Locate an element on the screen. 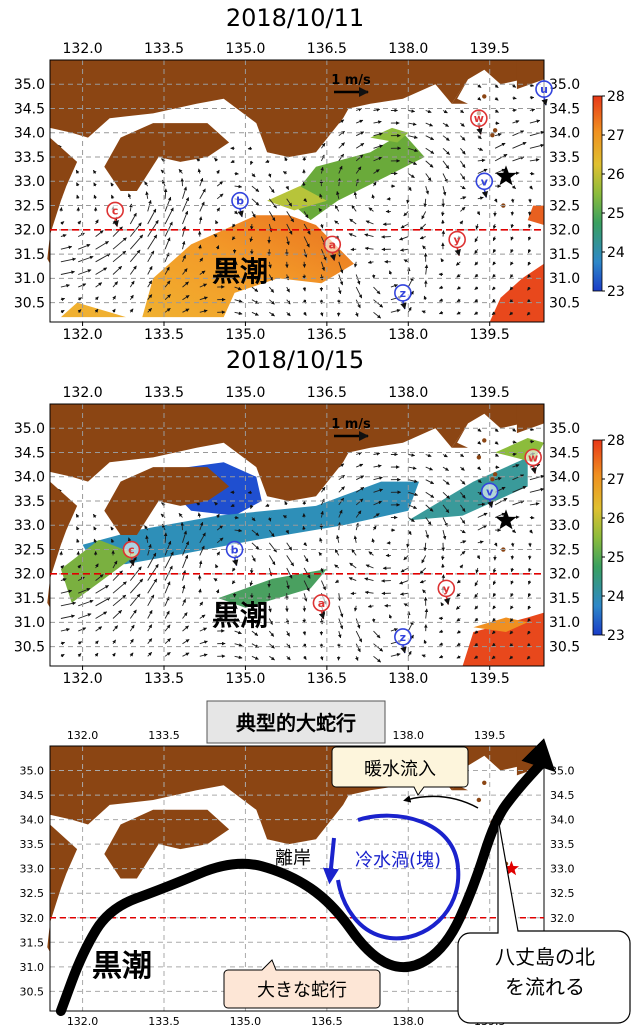 This screenshot has width=637, height=1034. hachijo-callout is located at coordinates (544, 920).